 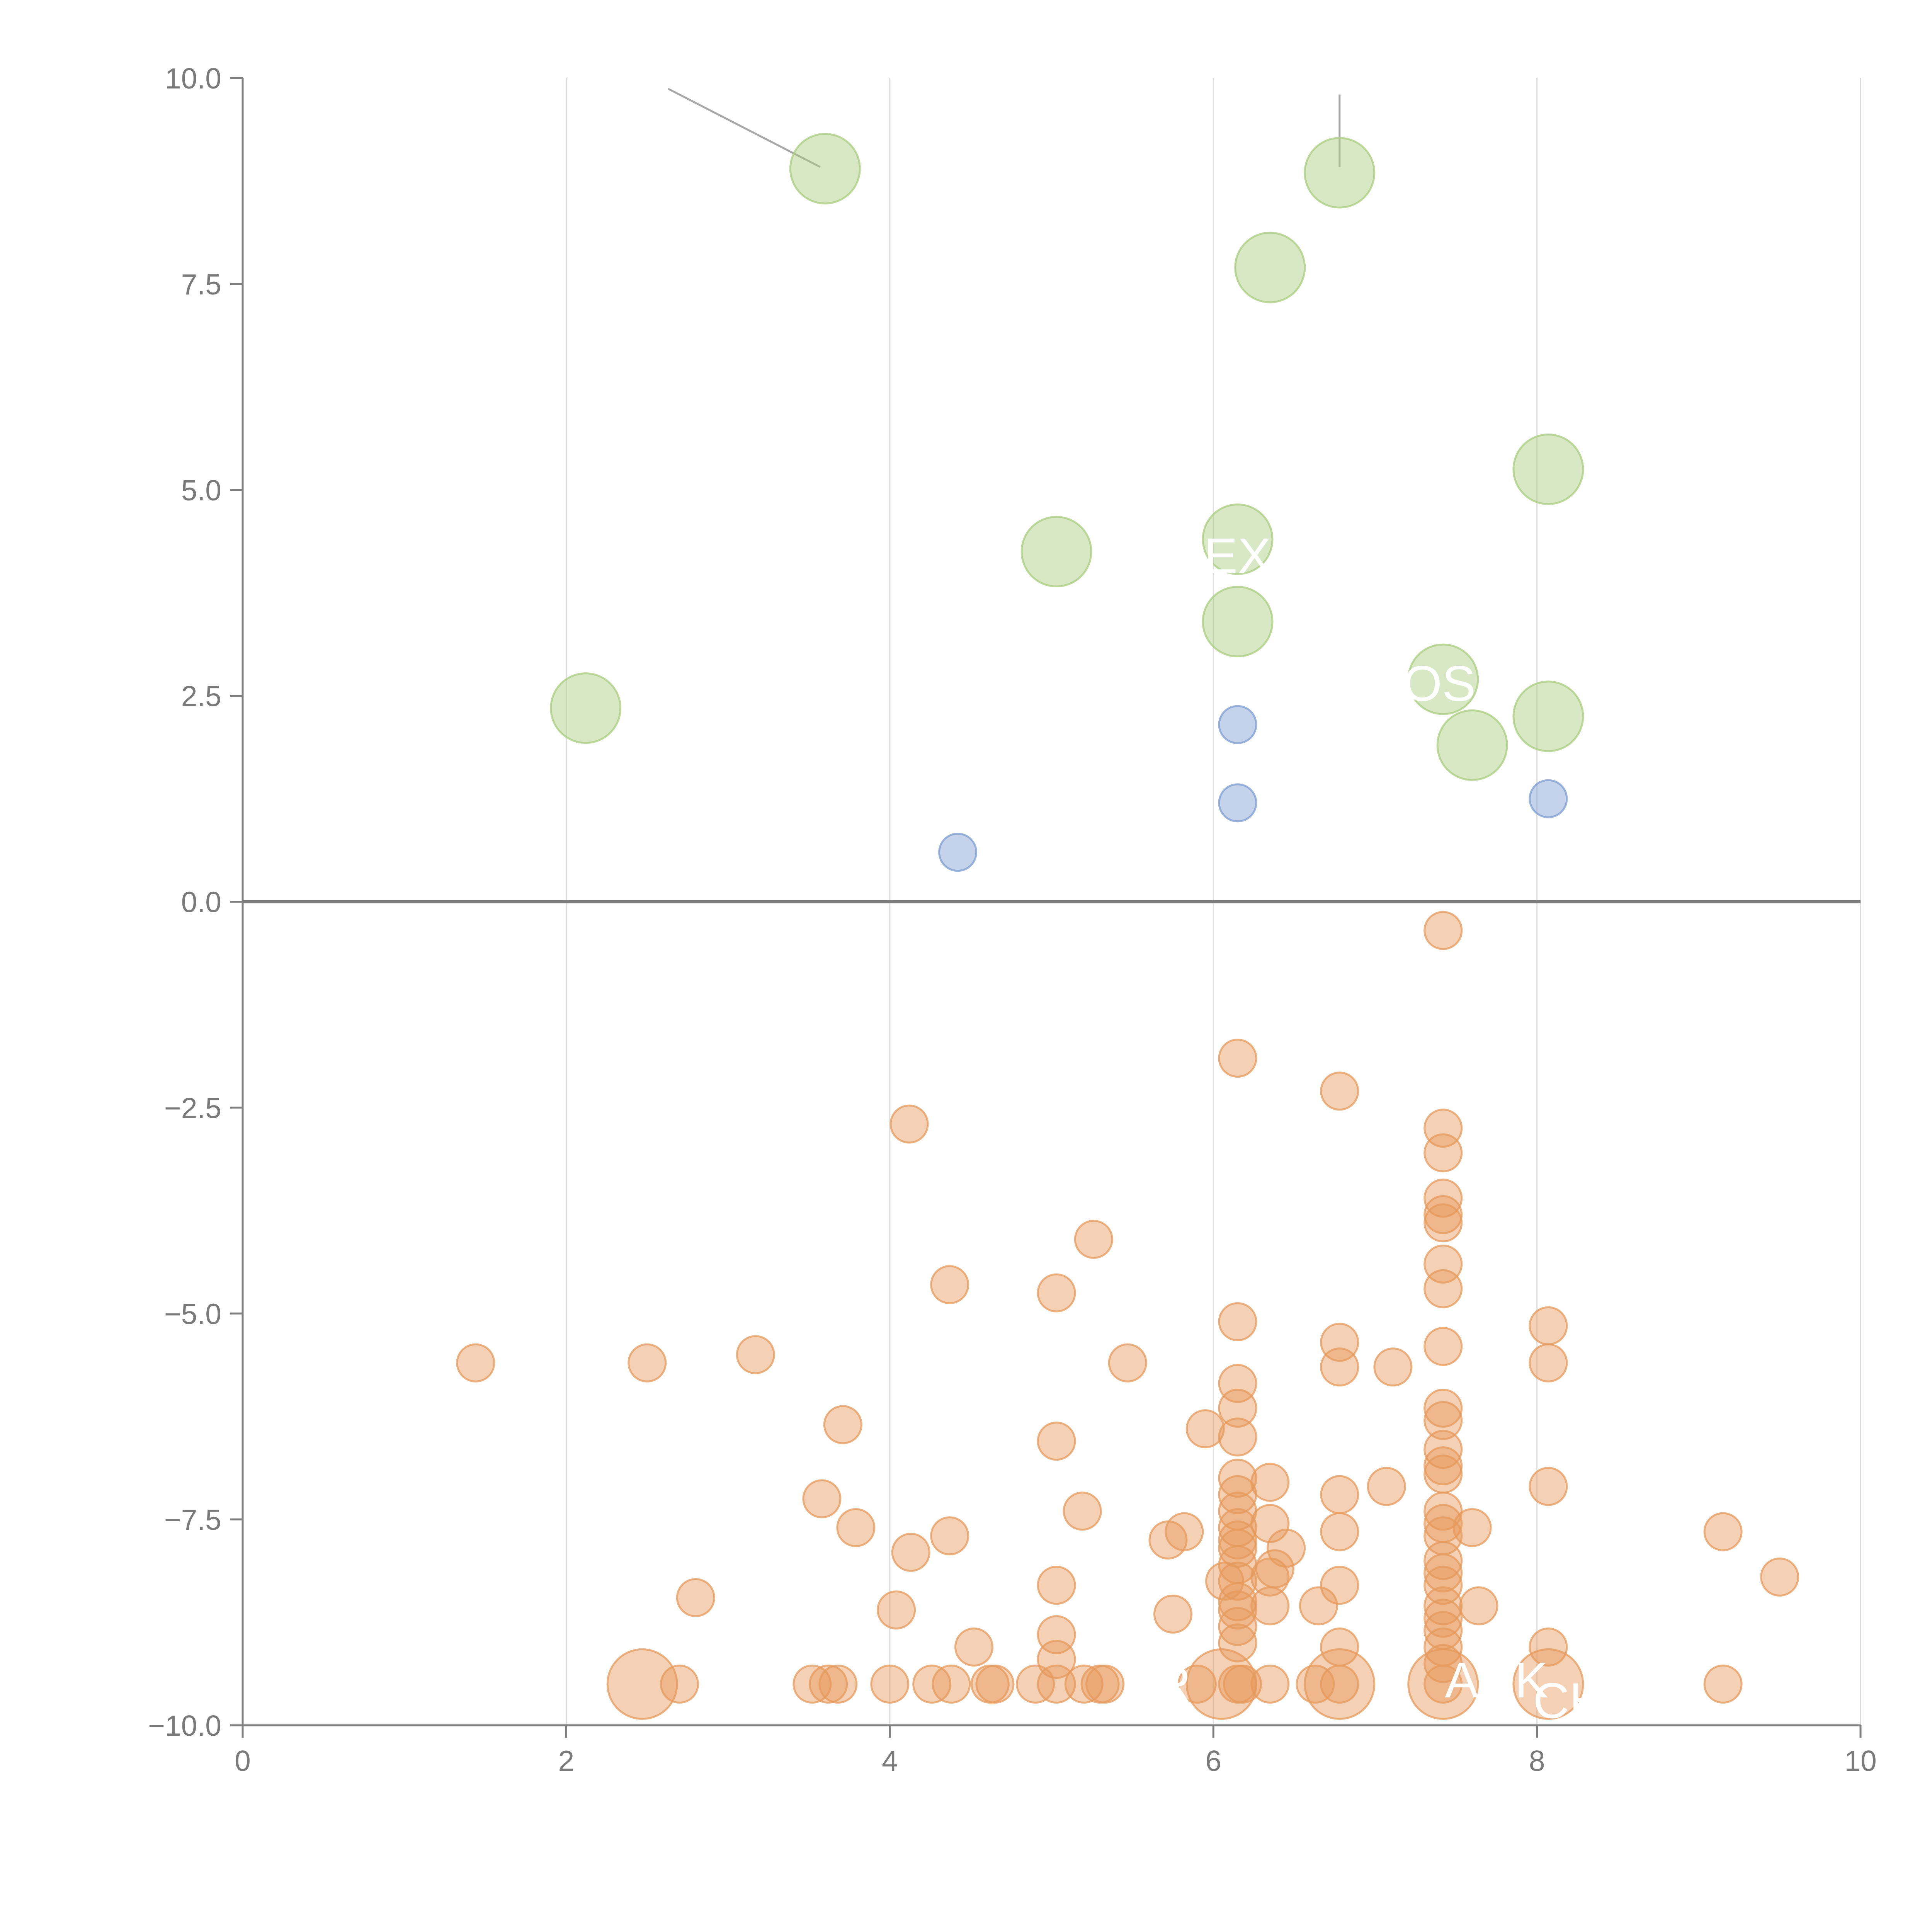 I want to click on x-tick-label: 2, so click(x=567, y=1761).